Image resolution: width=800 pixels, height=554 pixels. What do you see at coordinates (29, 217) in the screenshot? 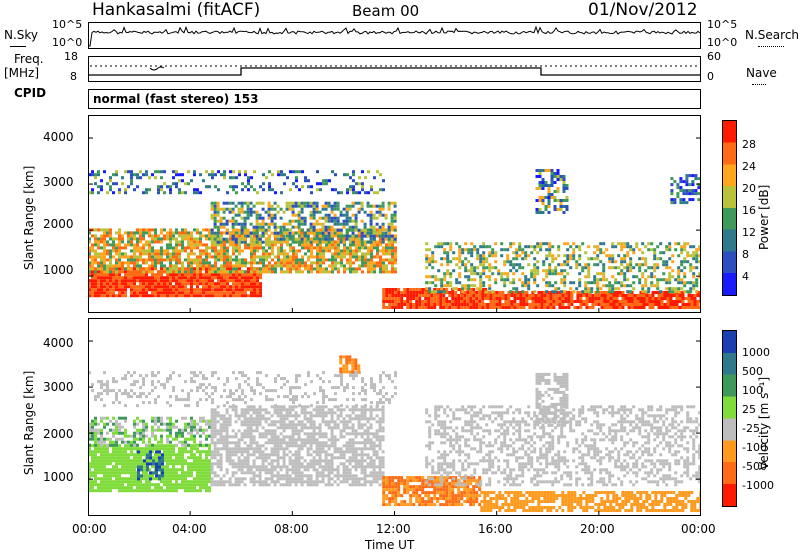
I see `power-ylabel: Slant Range [km]` at bounding box center [29, 217].